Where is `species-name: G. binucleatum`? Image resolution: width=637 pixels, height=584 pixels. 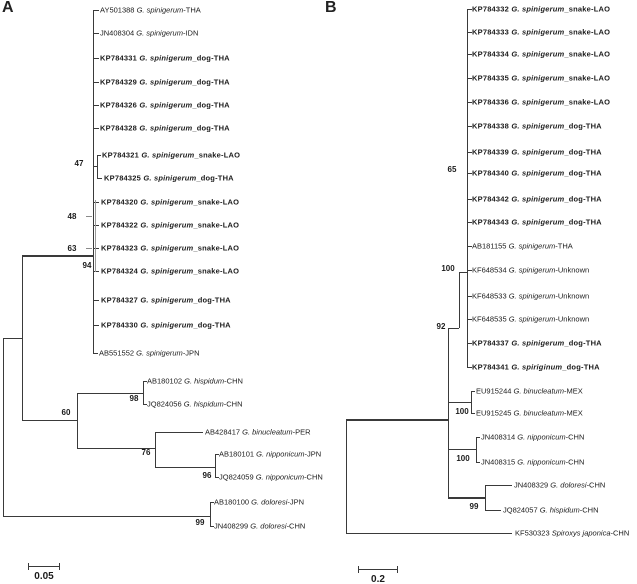
species-name: G. binucleatum is located at coordinates (538, 413).